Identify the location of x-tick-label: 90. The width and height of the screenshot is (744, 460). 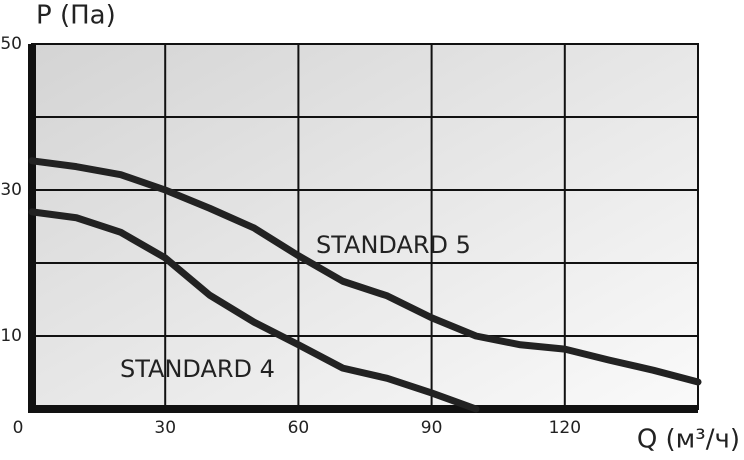
(432, 428).